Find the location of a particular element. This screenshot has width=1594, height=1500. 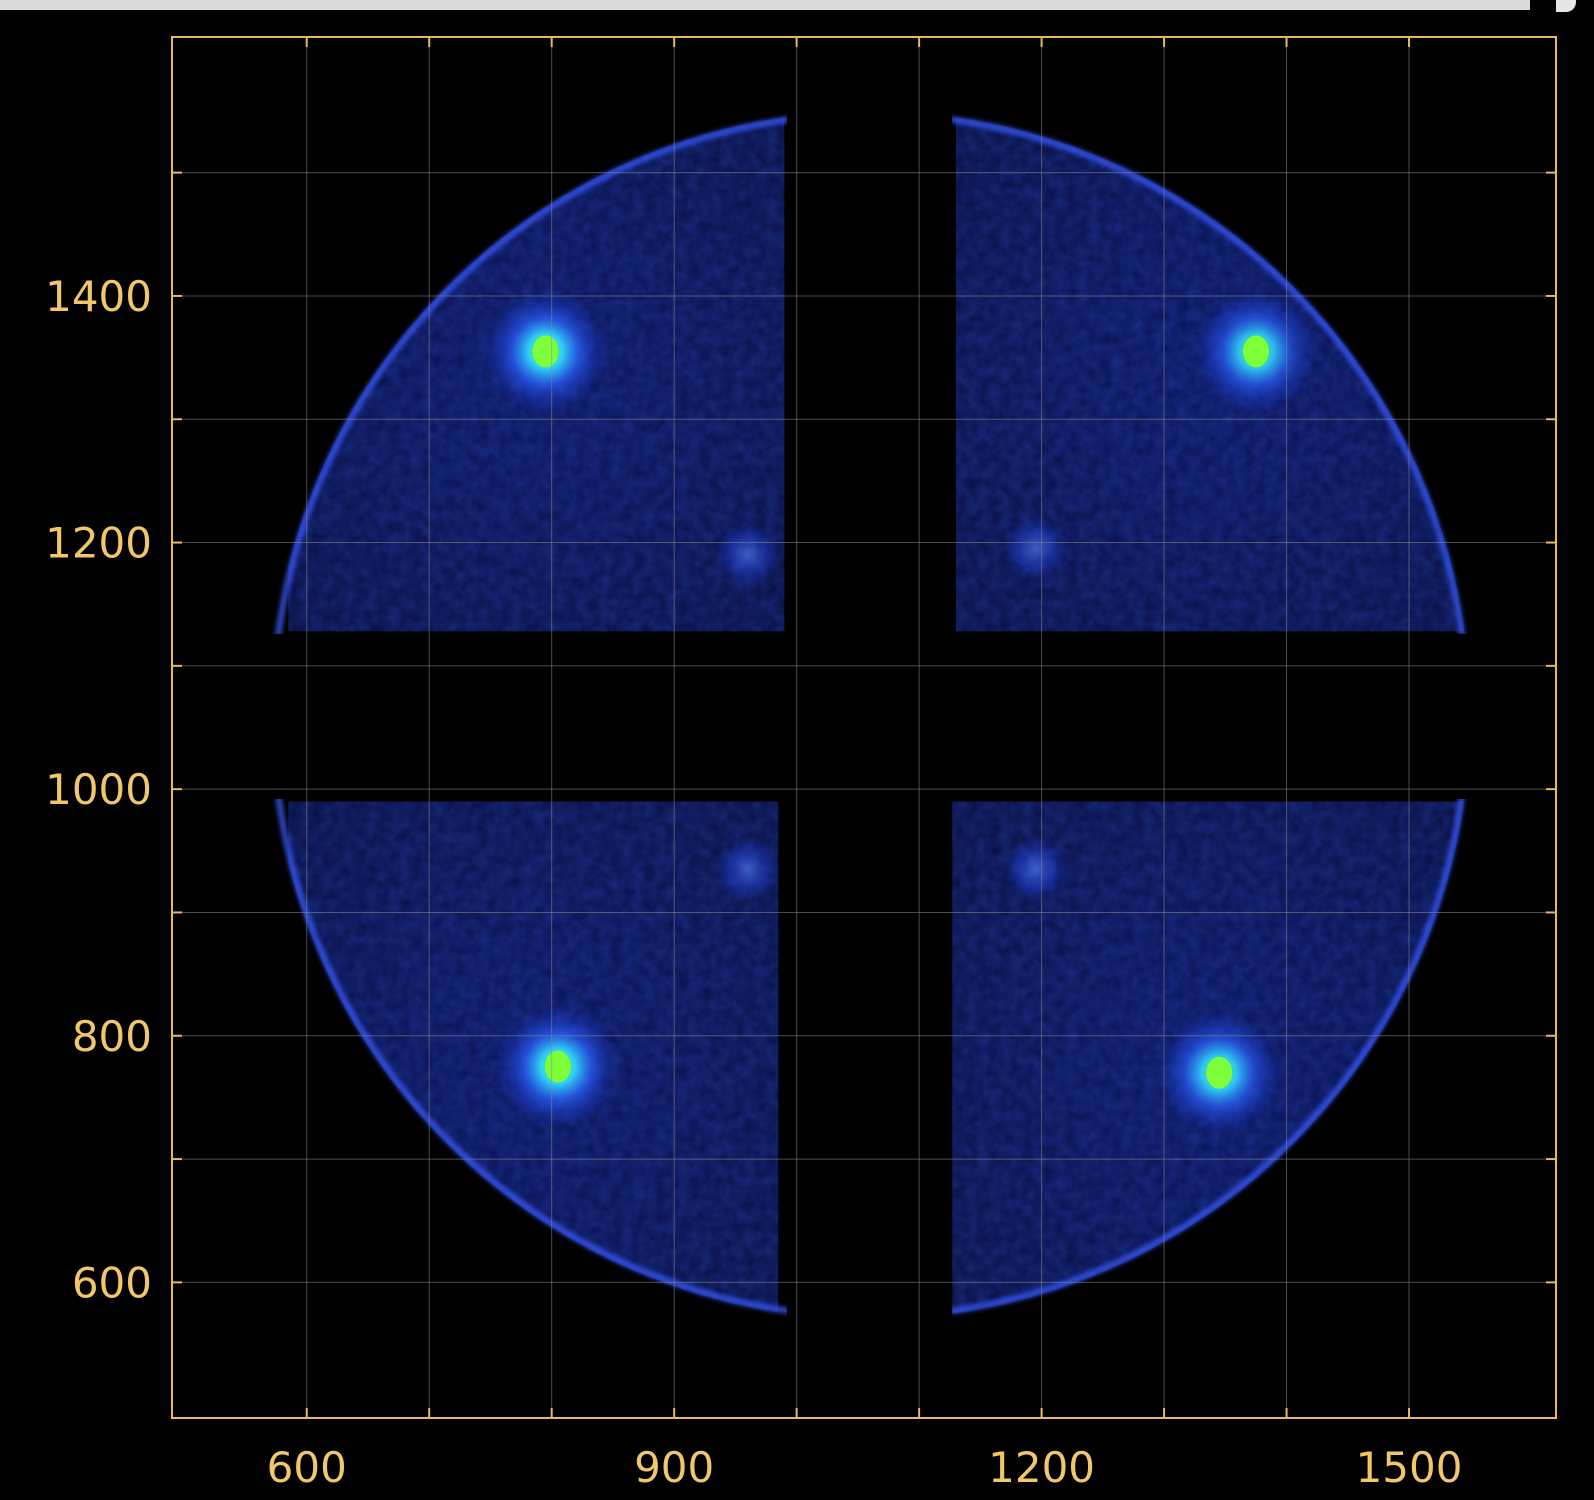

bottom-mask is located at coordinates (864, 1385).